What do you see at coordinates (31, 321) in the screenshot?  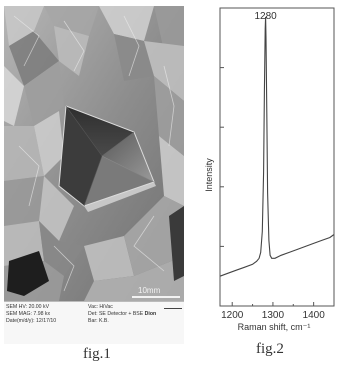 I see `sem-date: Date(m/d/y): 12/17/10` at bounding box center [31, 321].